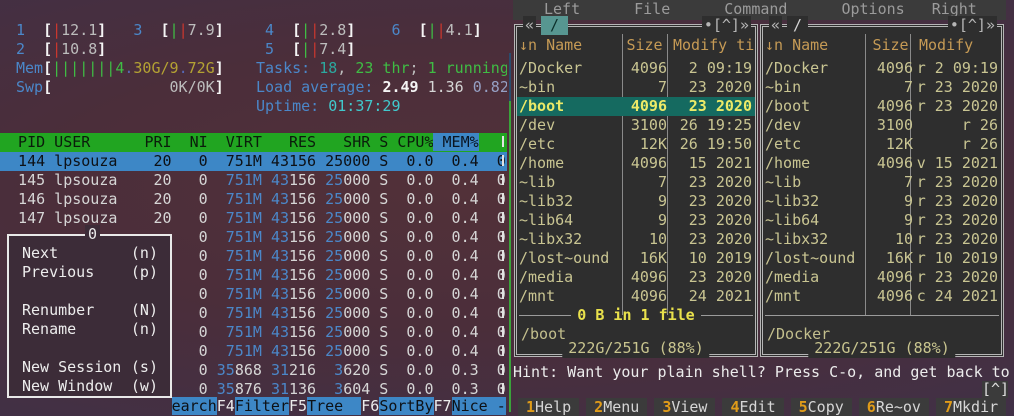 The height and width of the screenshot is (416, 1014). Describe the element at coordinates (882, 239) in the screenshot. I see `file-row-libx32: ~libx32 10 r 23 2020` at that location.